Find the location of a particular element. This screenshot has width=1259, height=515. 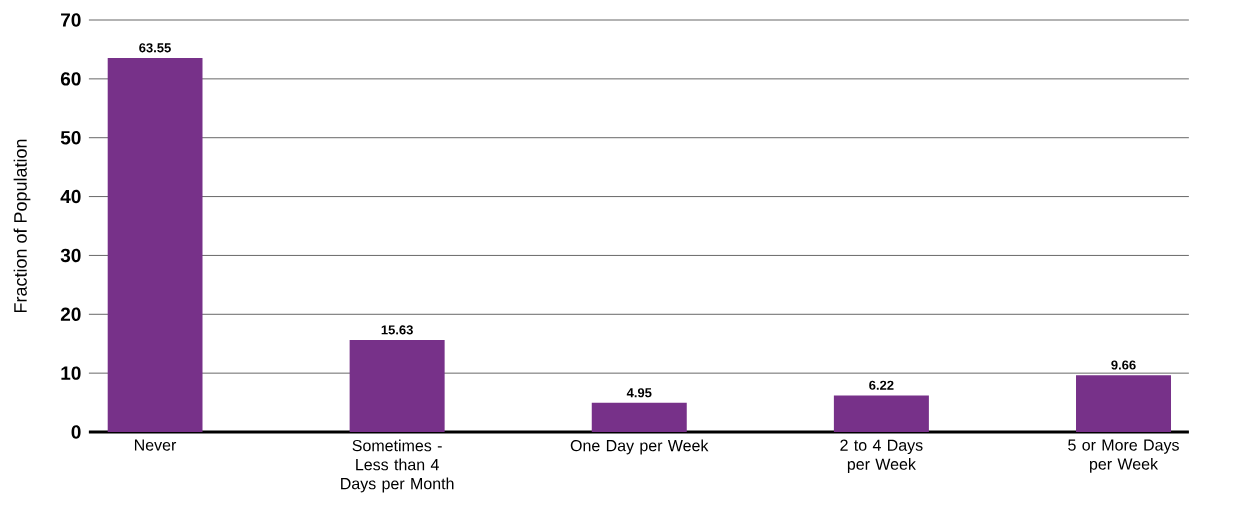

y-tick-label: 10 is located at coordinates (71, 373).